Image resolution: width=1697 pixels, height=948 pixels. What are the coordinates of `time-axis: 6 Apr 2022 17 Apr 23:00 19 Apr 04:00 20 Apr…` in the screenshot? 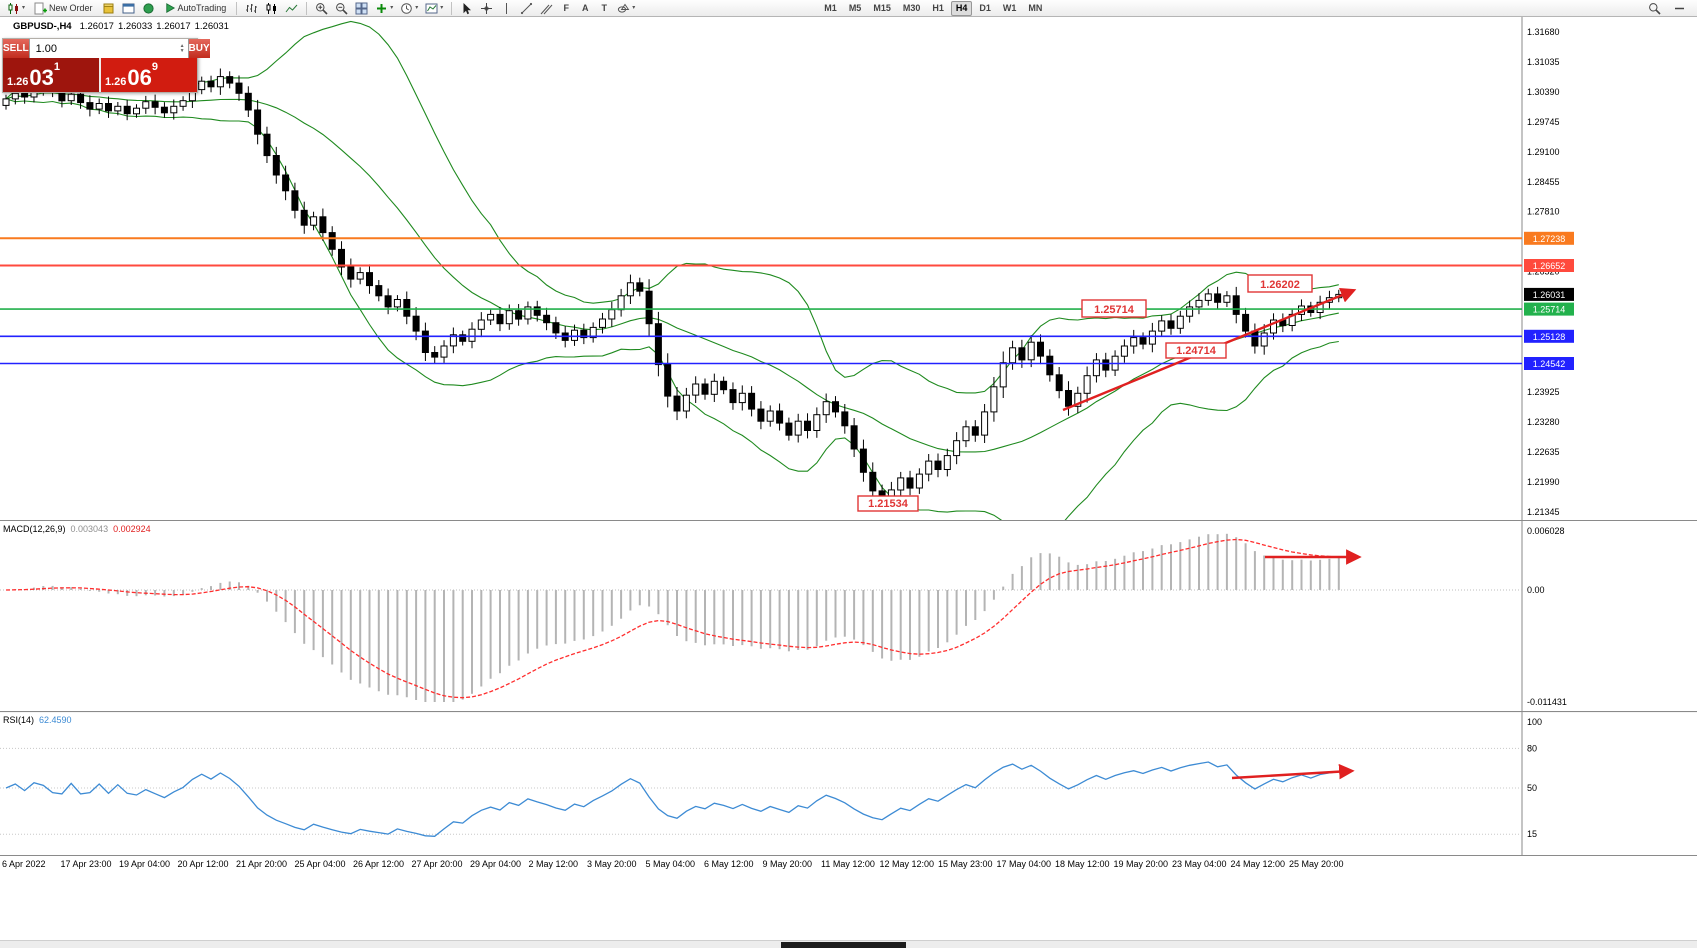 It's located at (848, 864).